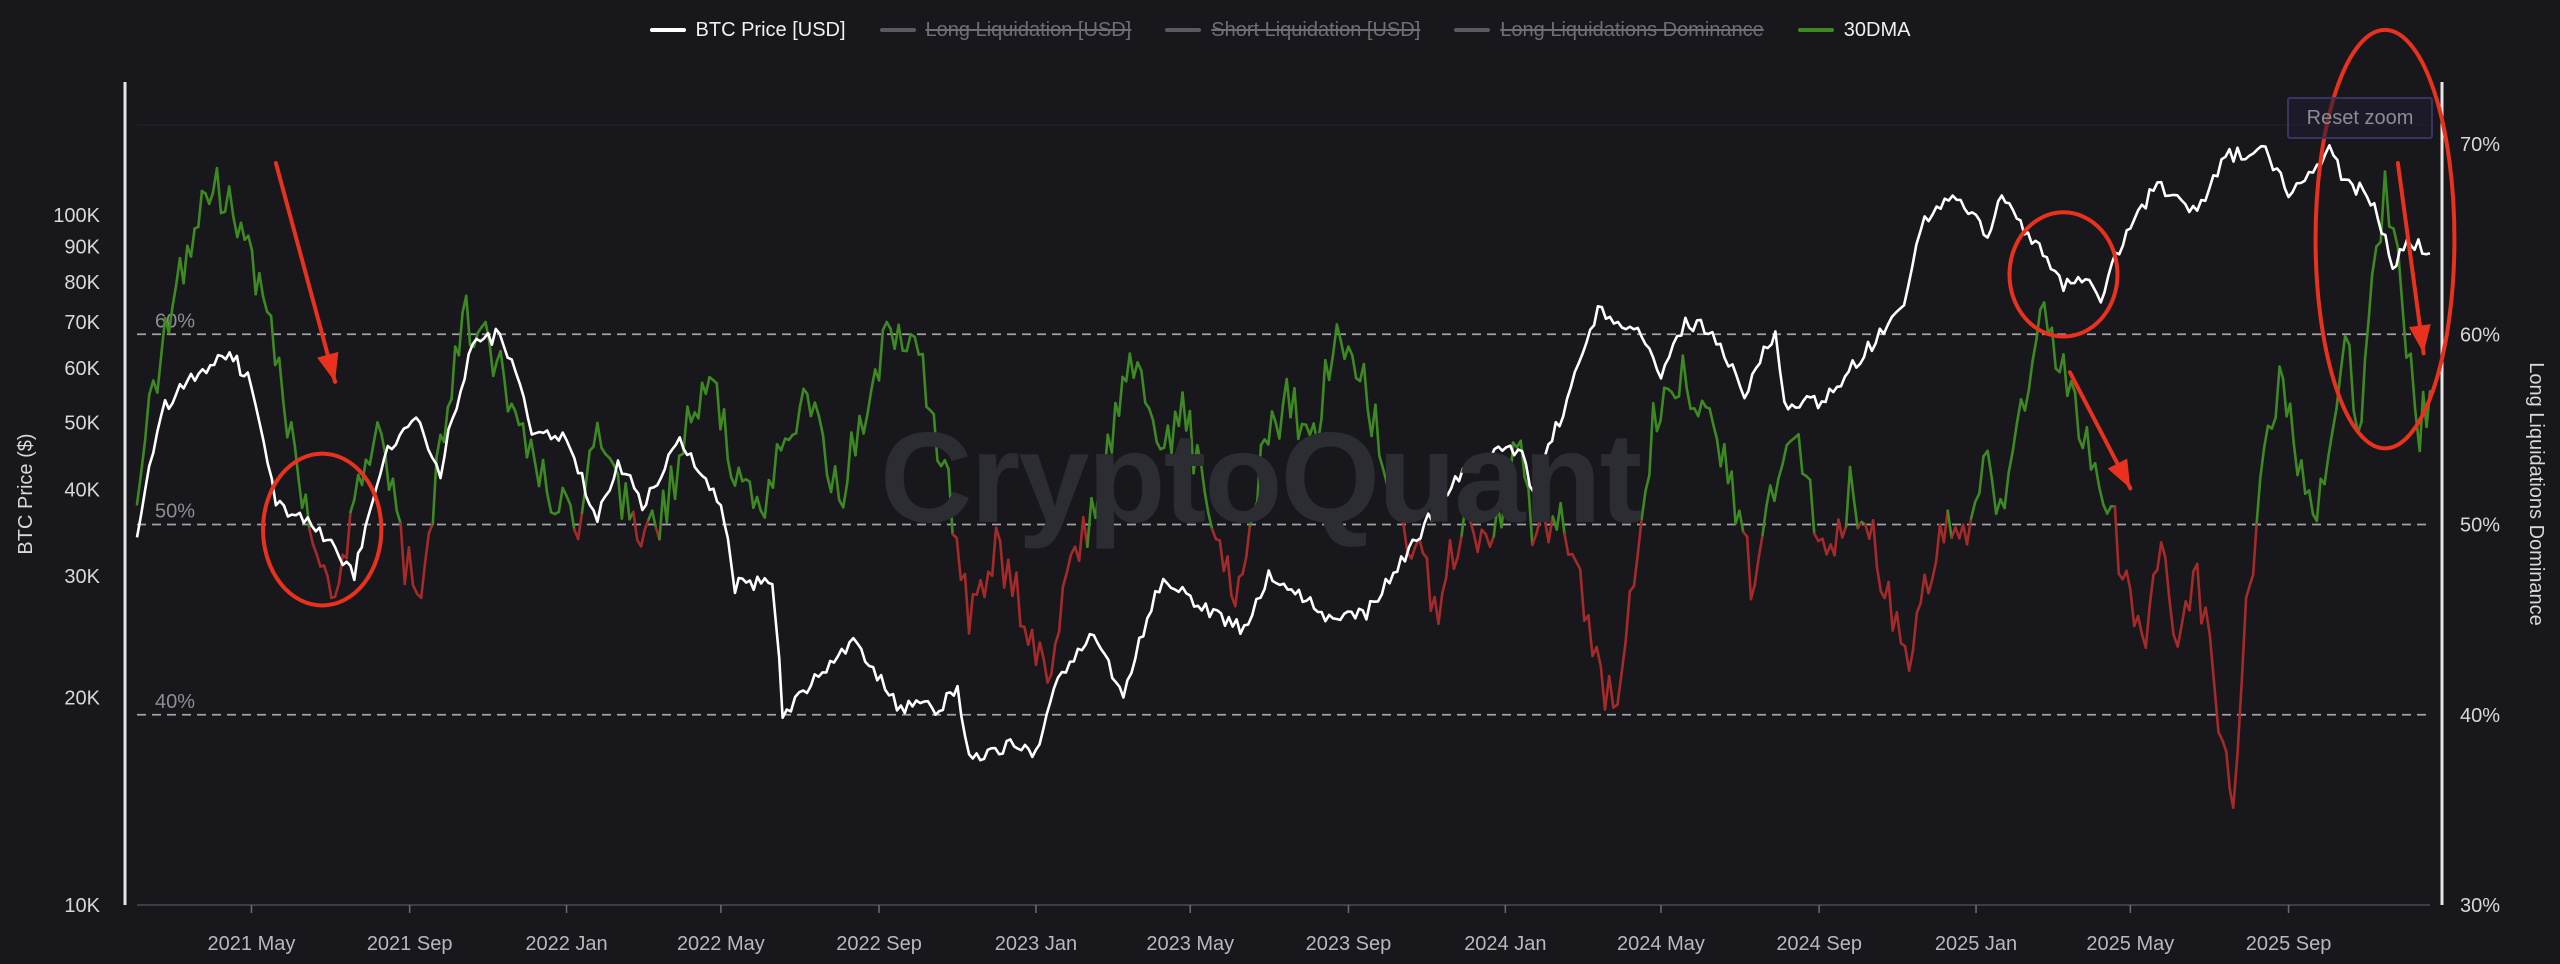 Image resolution: width=2560 pixels, height=964 pixels. I want to click on y-right-tick-label: 30%, so click(2480, 906).